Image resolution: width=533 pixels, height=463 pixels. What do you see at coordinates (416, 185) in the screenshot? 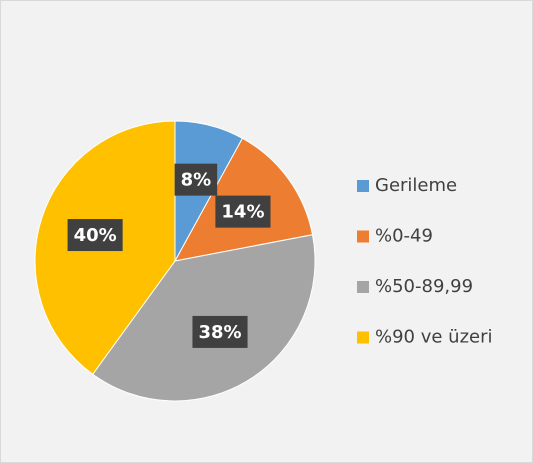
I see `legend-label: Gerileme` at bounding box center [416, 185].